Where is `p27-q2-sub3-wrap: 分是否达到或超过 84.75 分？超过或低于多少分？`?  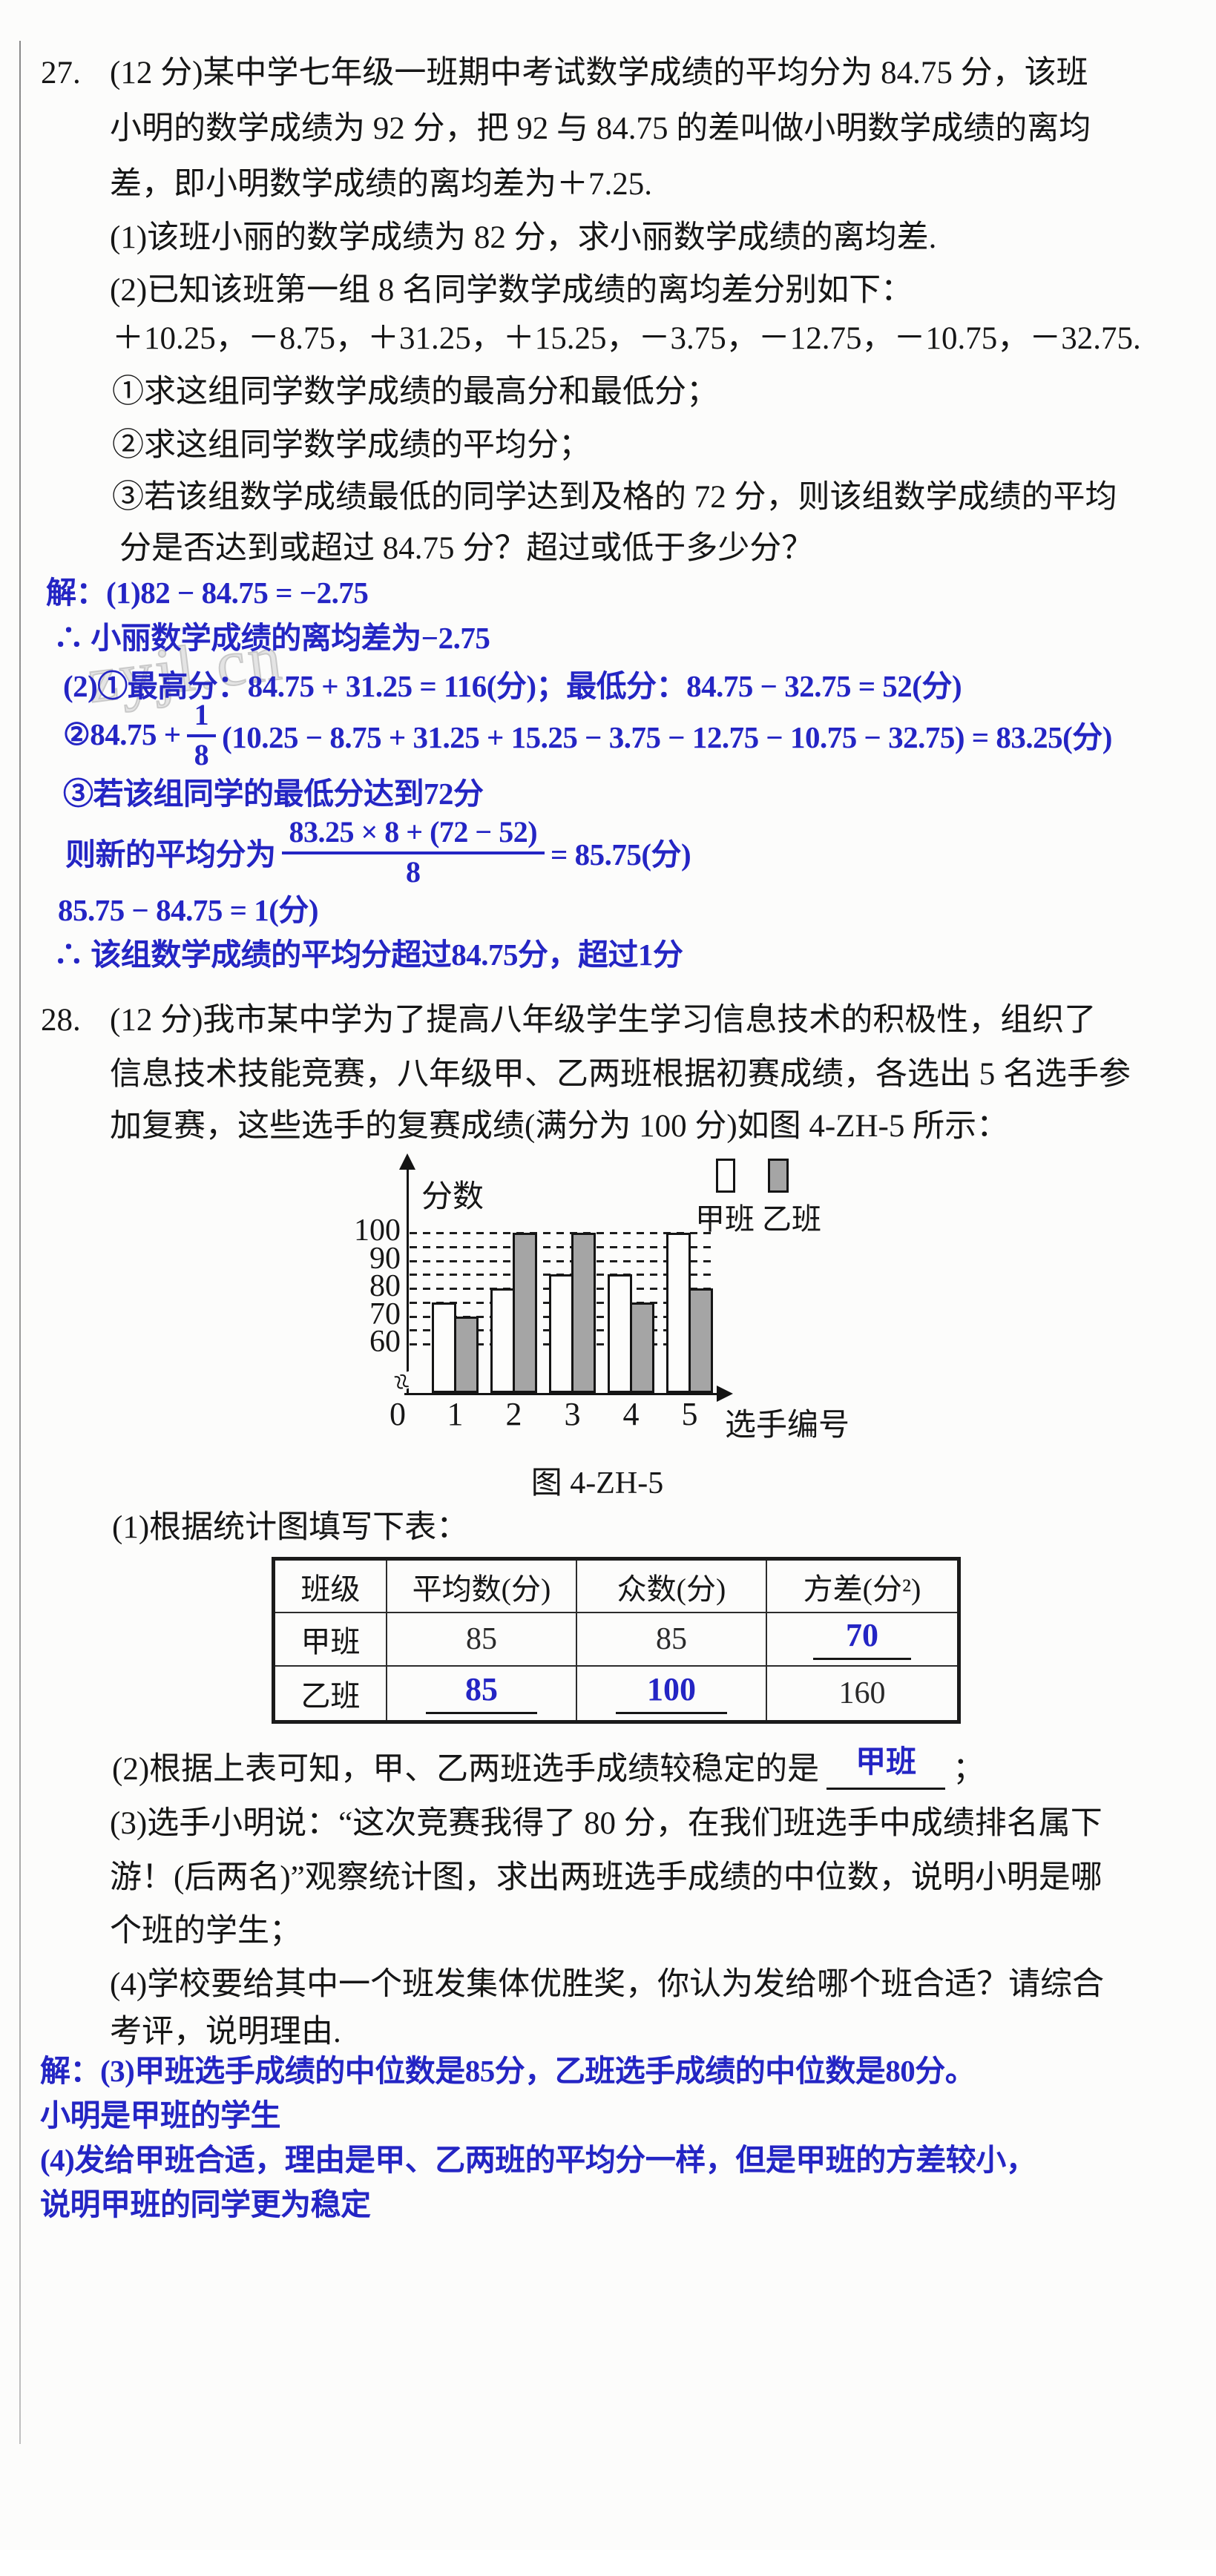 p27-q2-sub3-wrap: 分是否达到或超过 84.75 分？超过或低于多少分？ is located at coordinates (466, 549).